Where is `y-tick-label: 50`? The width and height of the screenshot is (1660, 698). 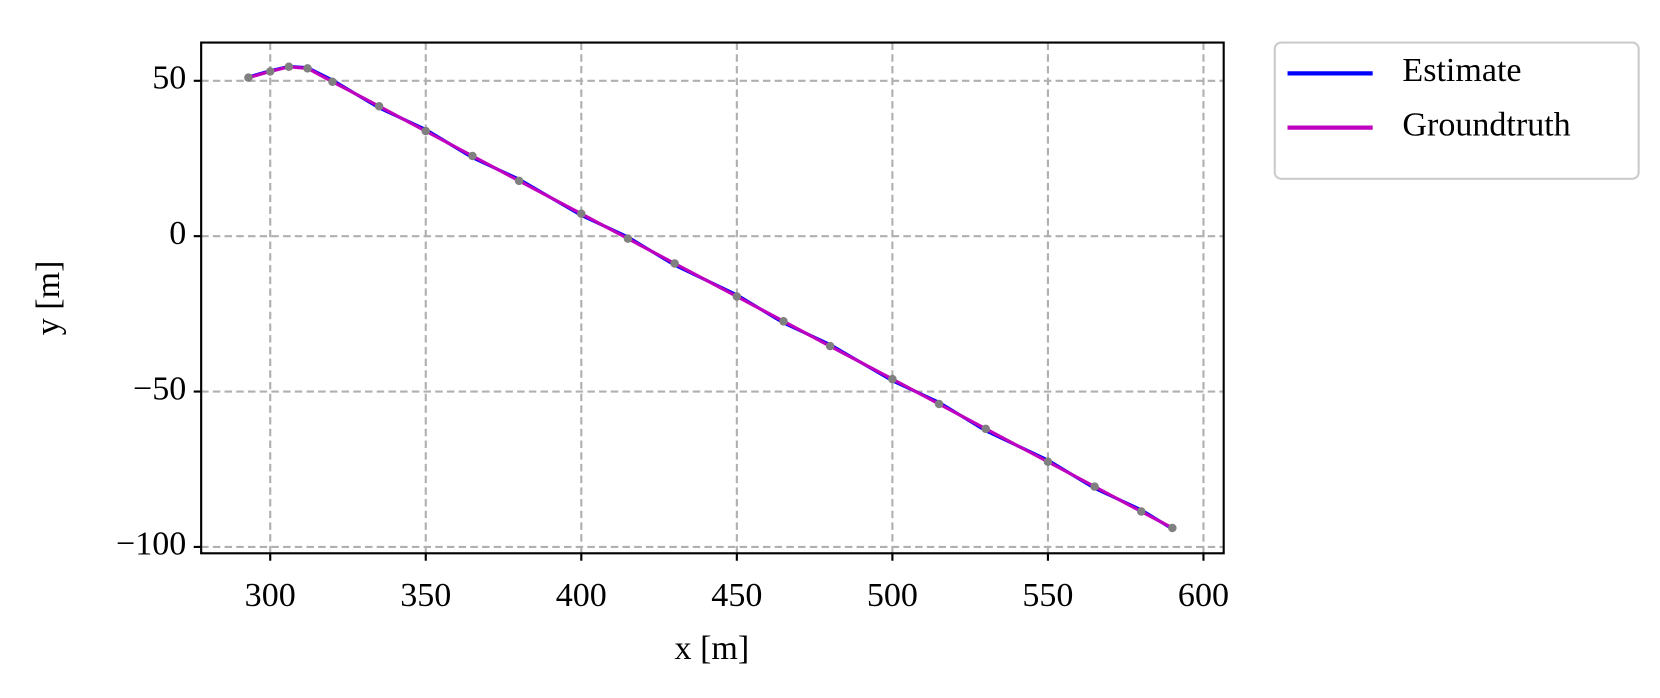 y-tick-label: 50 is located at coordinates (169, 78).